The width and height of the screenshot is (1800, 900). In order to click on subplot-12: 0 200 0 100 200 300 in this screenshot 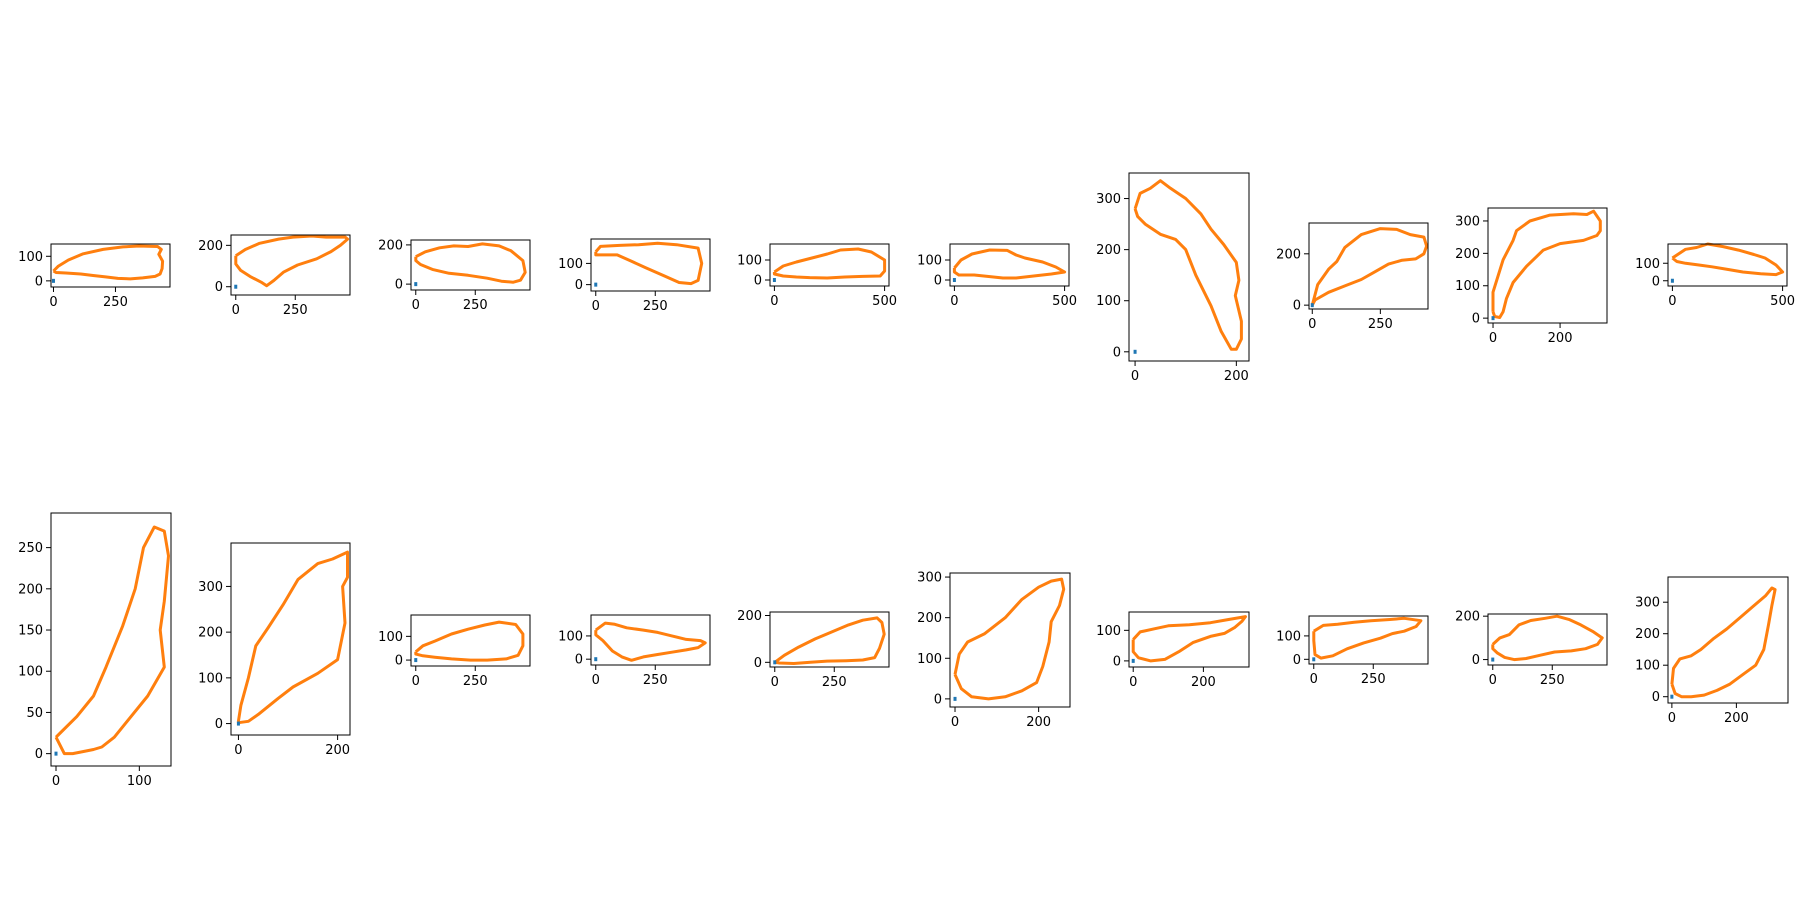, I will do `click(274, 650)`.